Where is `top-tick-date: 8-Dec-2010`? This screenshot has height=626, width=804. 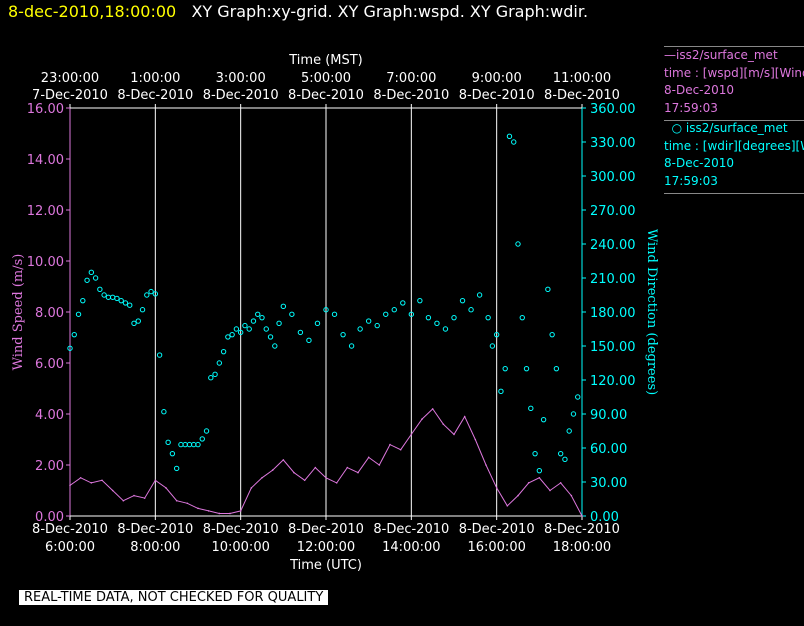 top-tick-date: 8-Dec-2010 is located at coordinates (241, 95).